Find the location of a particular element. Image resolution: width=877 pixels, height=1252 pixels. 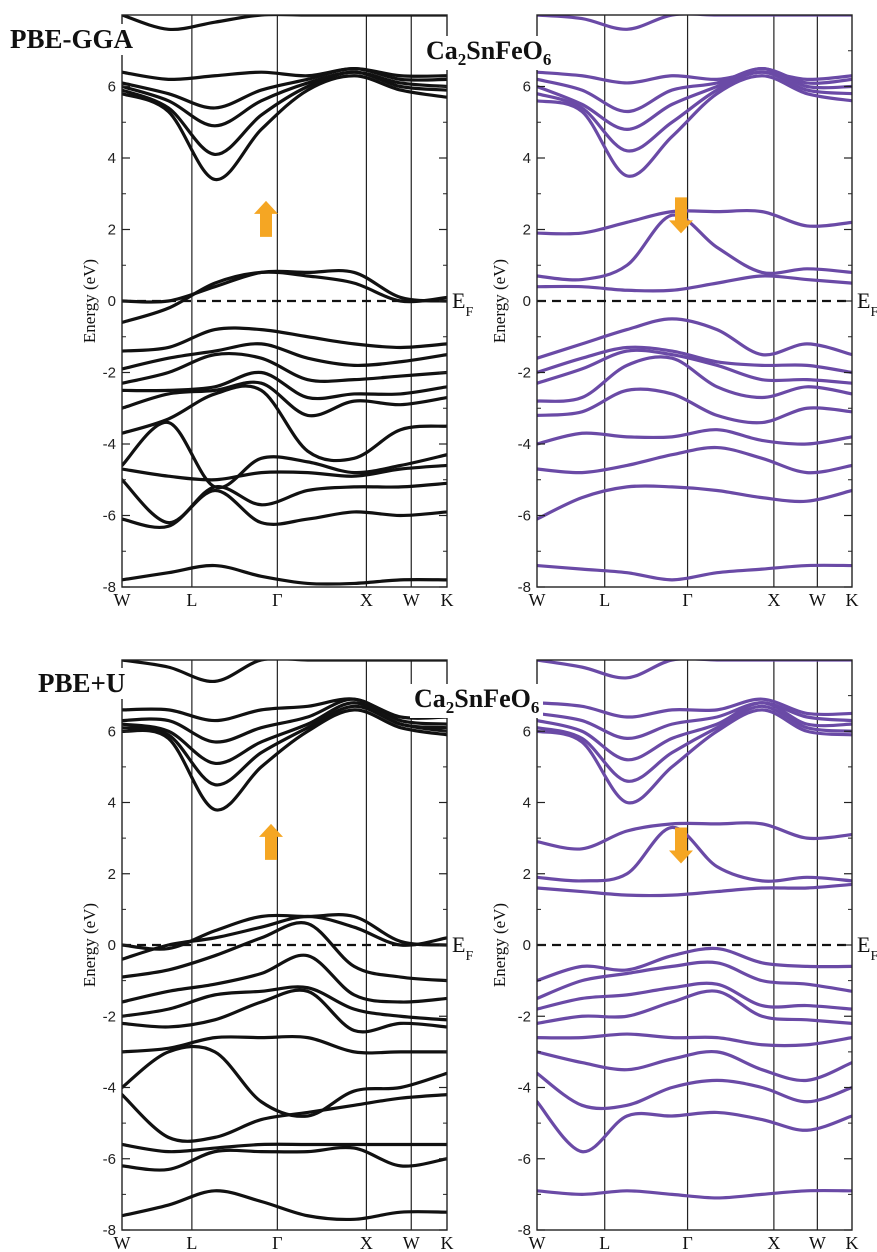

kpoint-label: K is located at coordinates (852, 600).